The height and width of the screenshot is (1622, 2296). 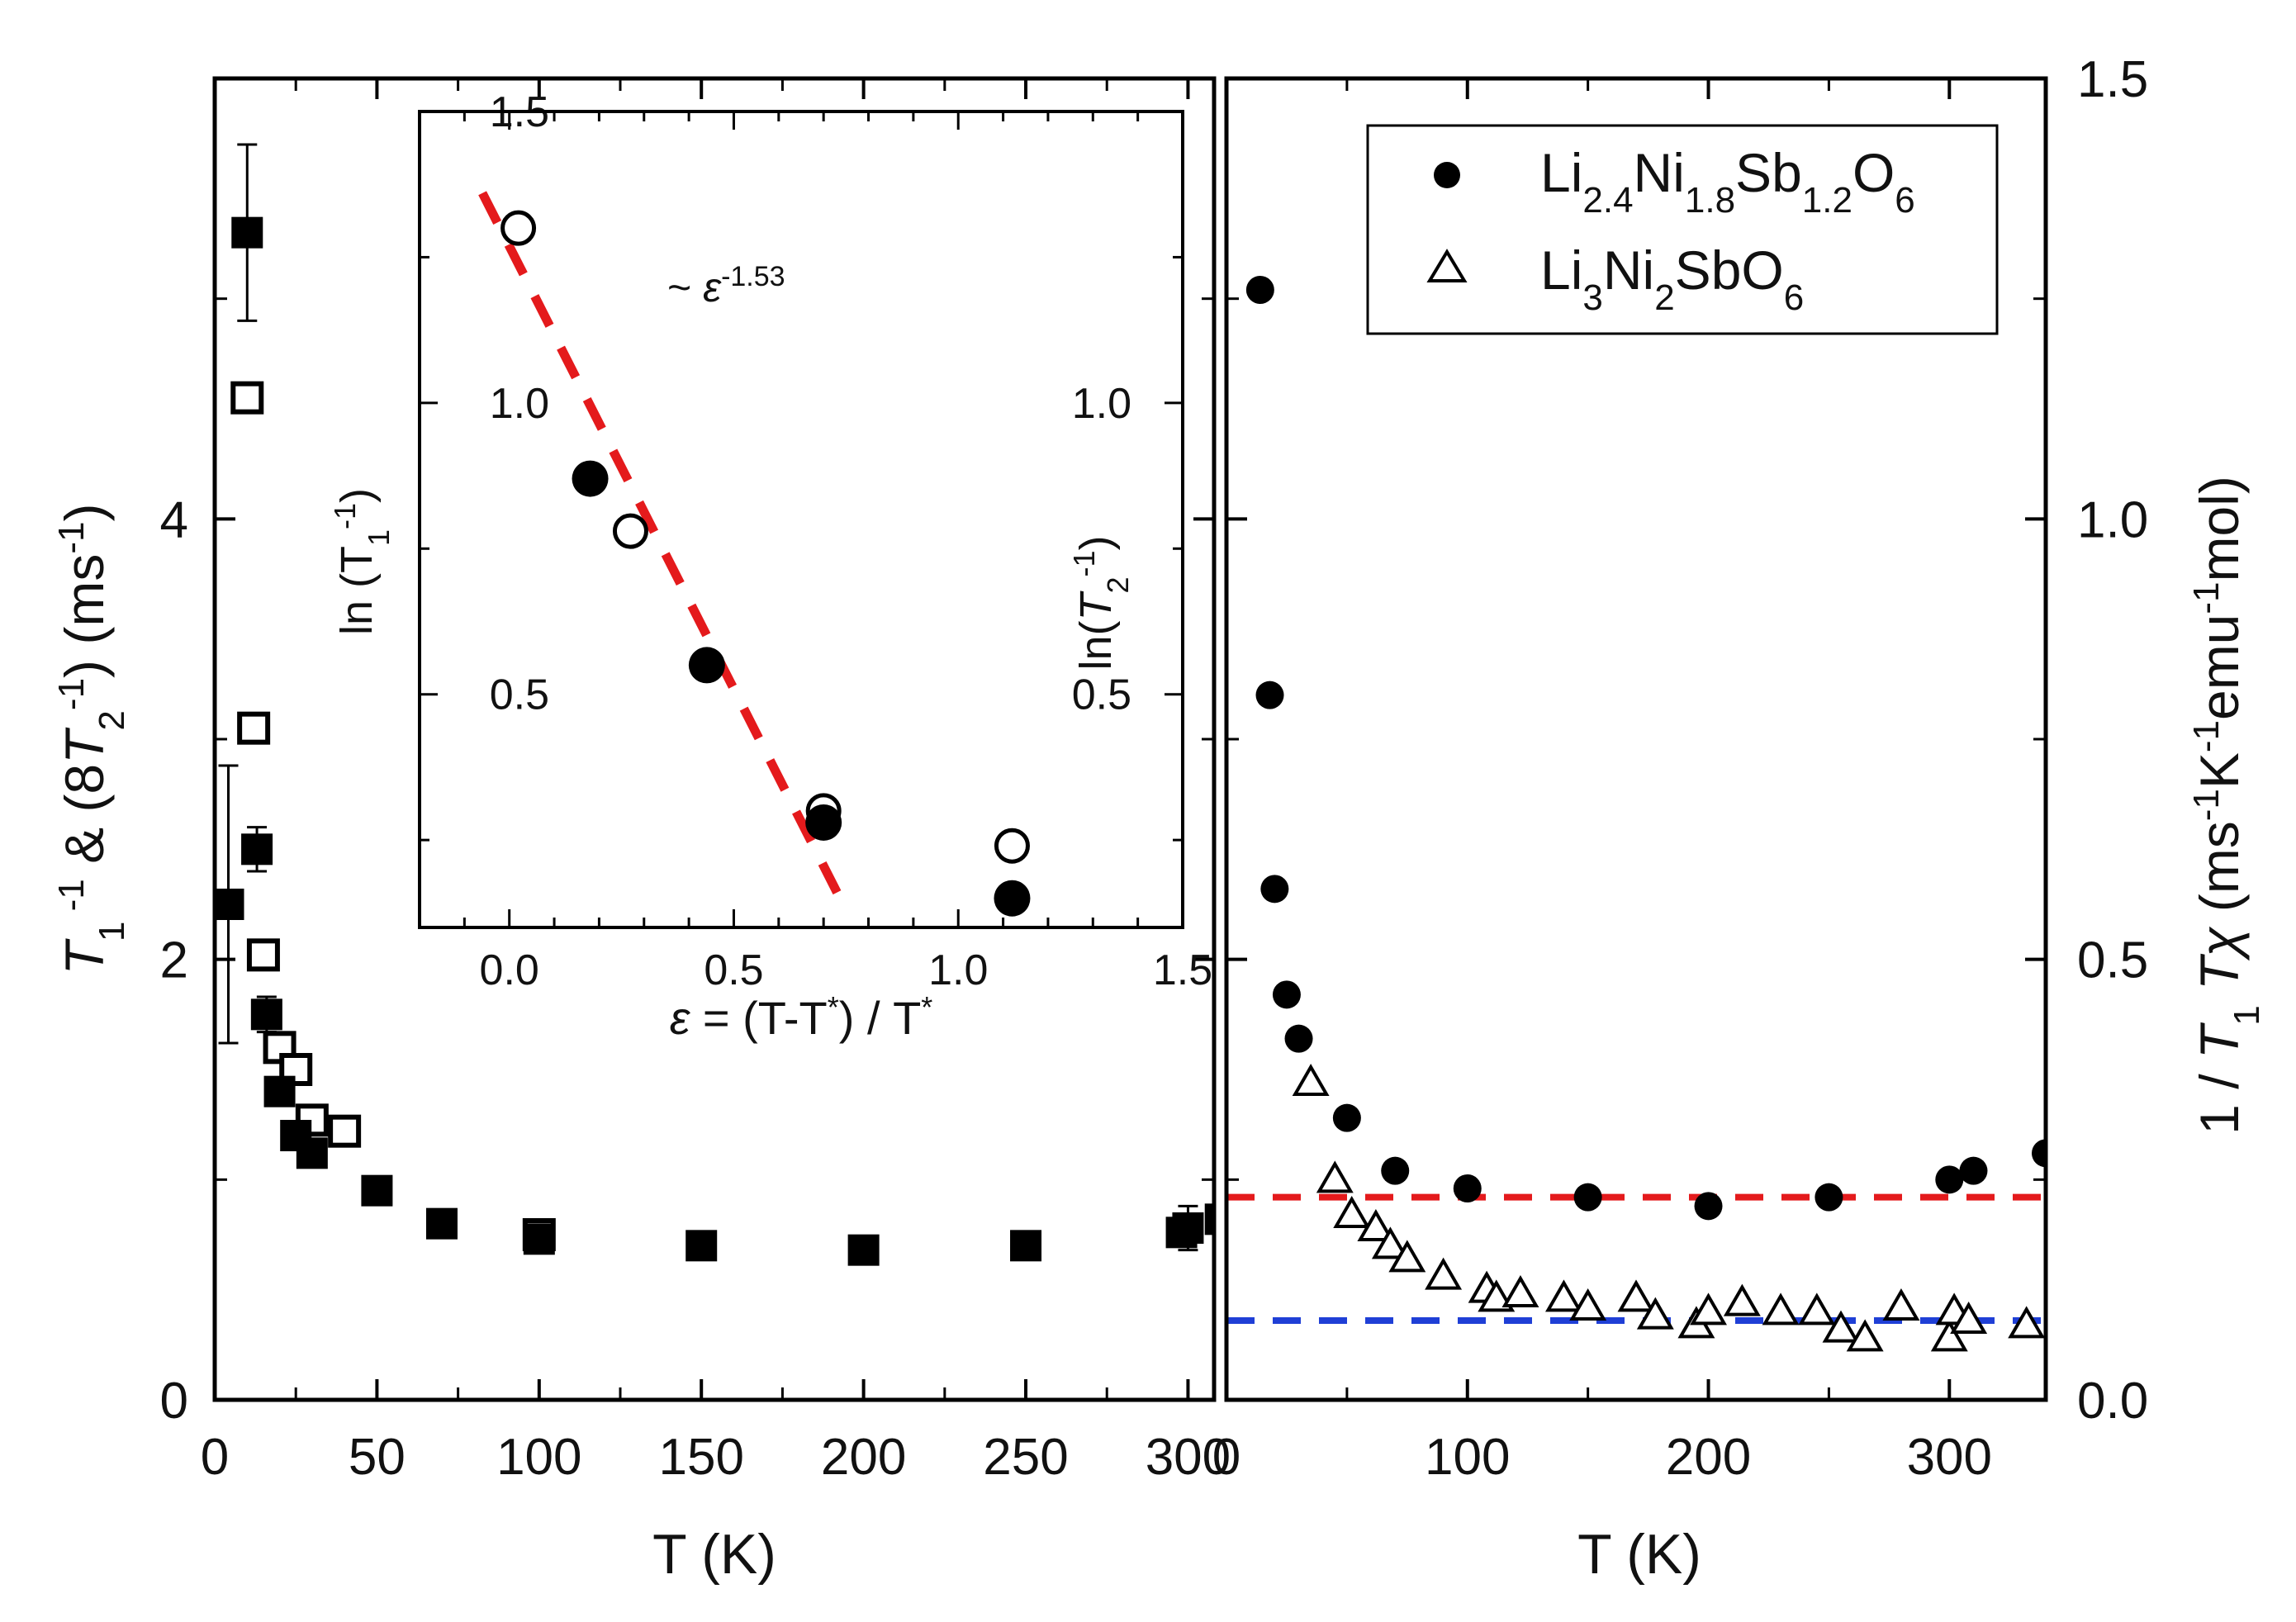 I want to click on y-tick-label: 0, so click(x=174, y=1401).